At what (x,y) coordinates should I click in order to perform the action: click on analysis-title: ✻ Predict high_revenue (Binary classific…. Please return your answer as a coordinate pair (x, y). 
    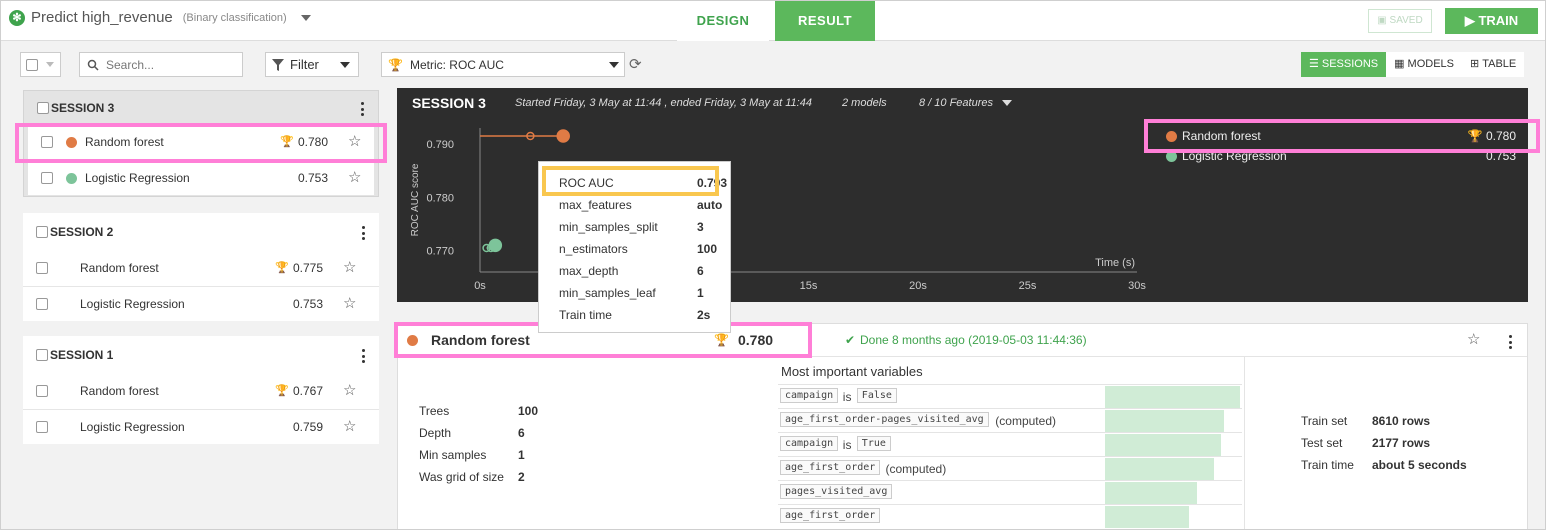
    Looking at the image, I should click on (160, 17).